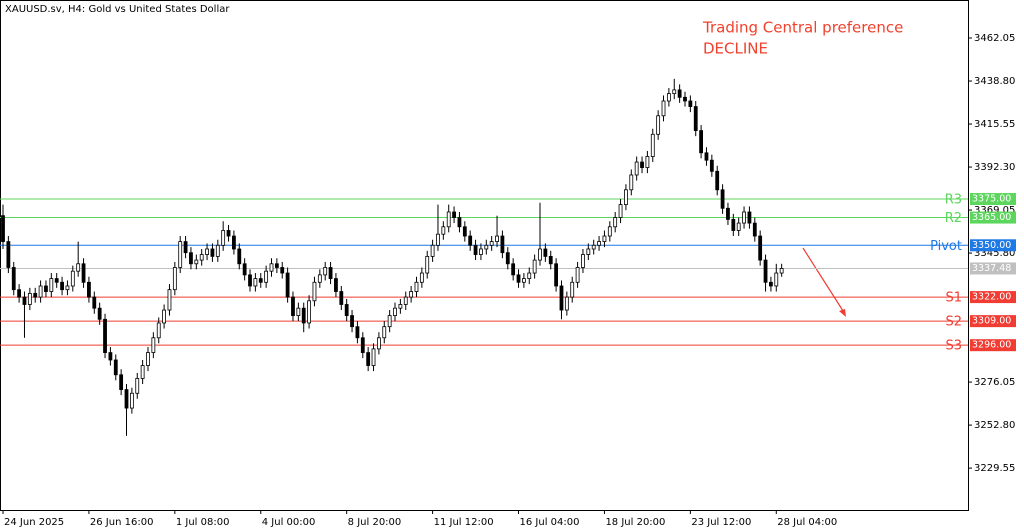 The width and height of the screenshot is (1024, 531). Describe the element at coordinates (946, 246) in the screenshot. I see `level-name: Pivot` at that location.